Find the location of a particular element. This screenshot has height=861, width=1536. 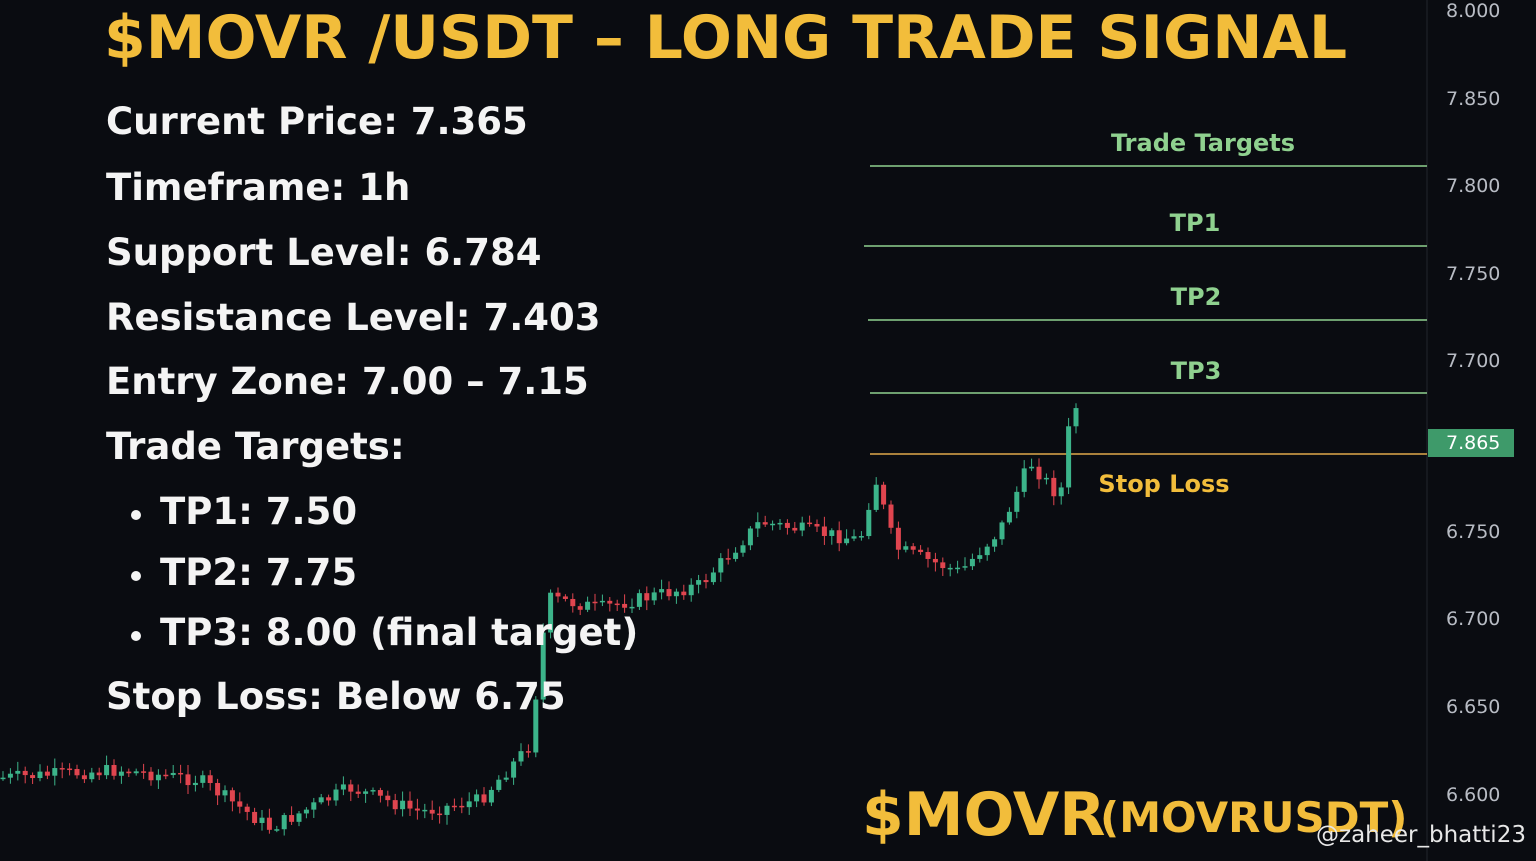

chart-label: Trade Targets is located at coordinates (1203, 143).